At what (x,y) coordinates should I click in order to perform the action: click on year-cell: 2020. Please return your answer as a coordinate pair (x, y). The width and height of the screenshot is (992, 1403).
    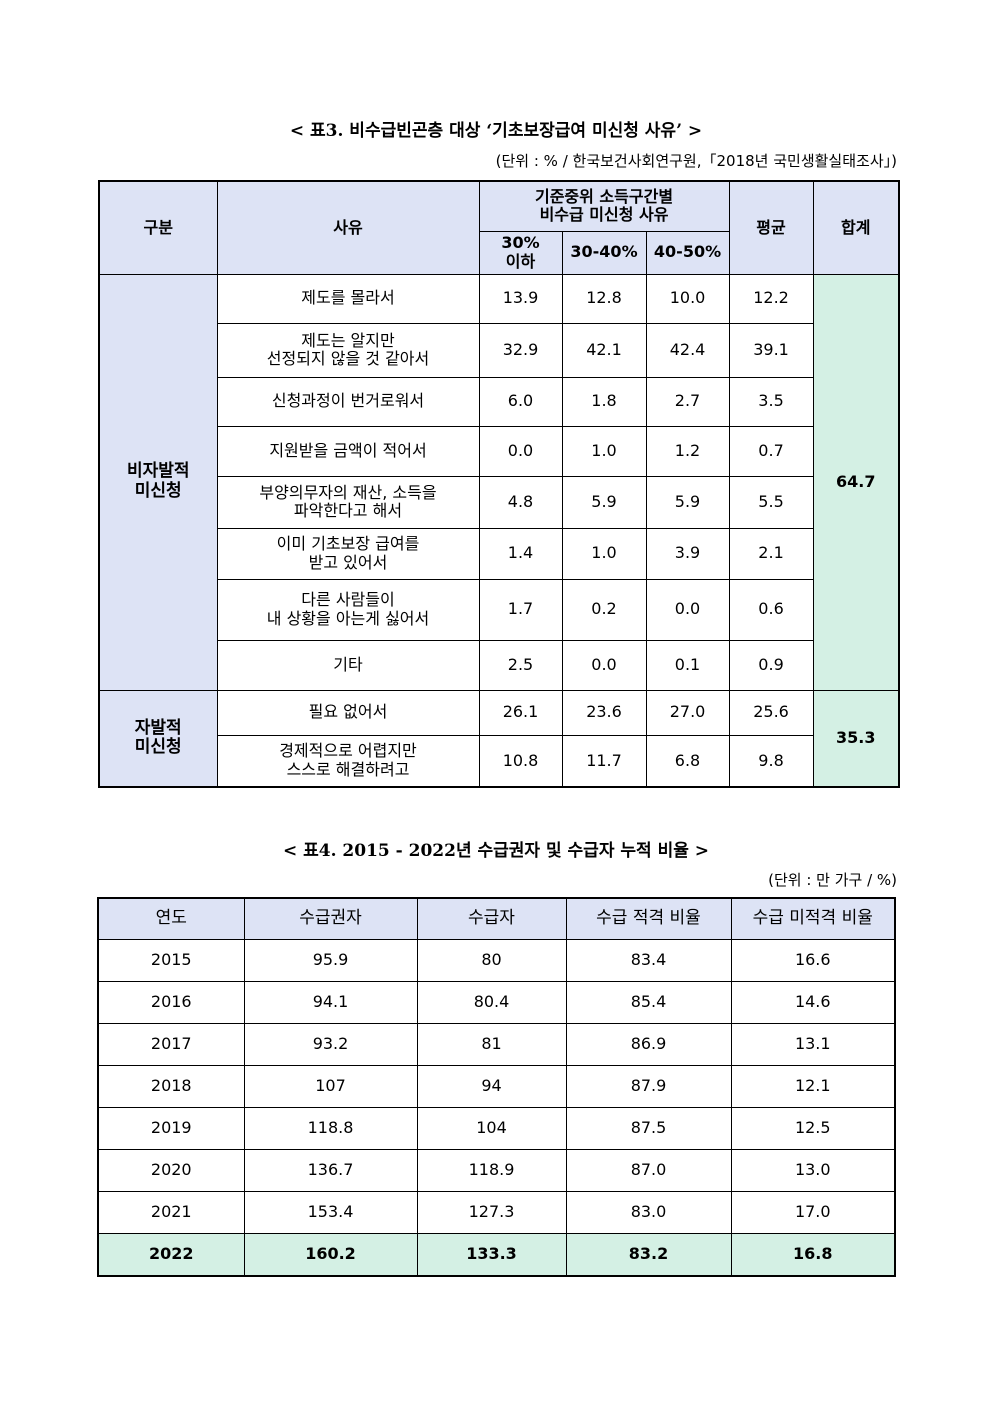
    Looking at the image, I should click on (171, 1170).